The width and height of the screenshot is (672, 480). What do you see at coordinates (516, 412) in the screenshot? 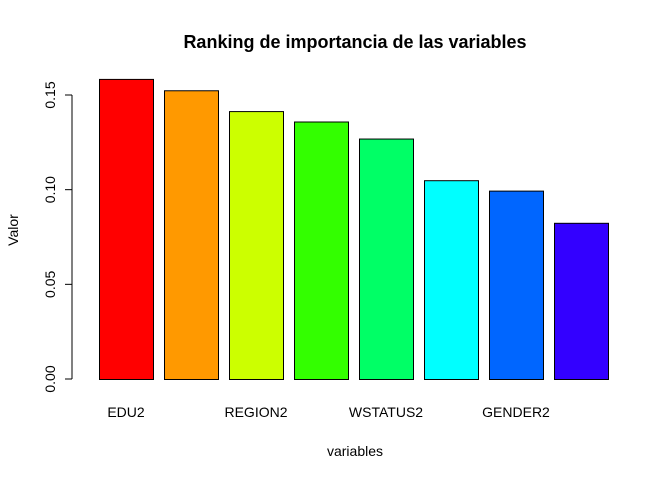
I see `x-category-label: GENDER2` at bounding box center [516, 412].